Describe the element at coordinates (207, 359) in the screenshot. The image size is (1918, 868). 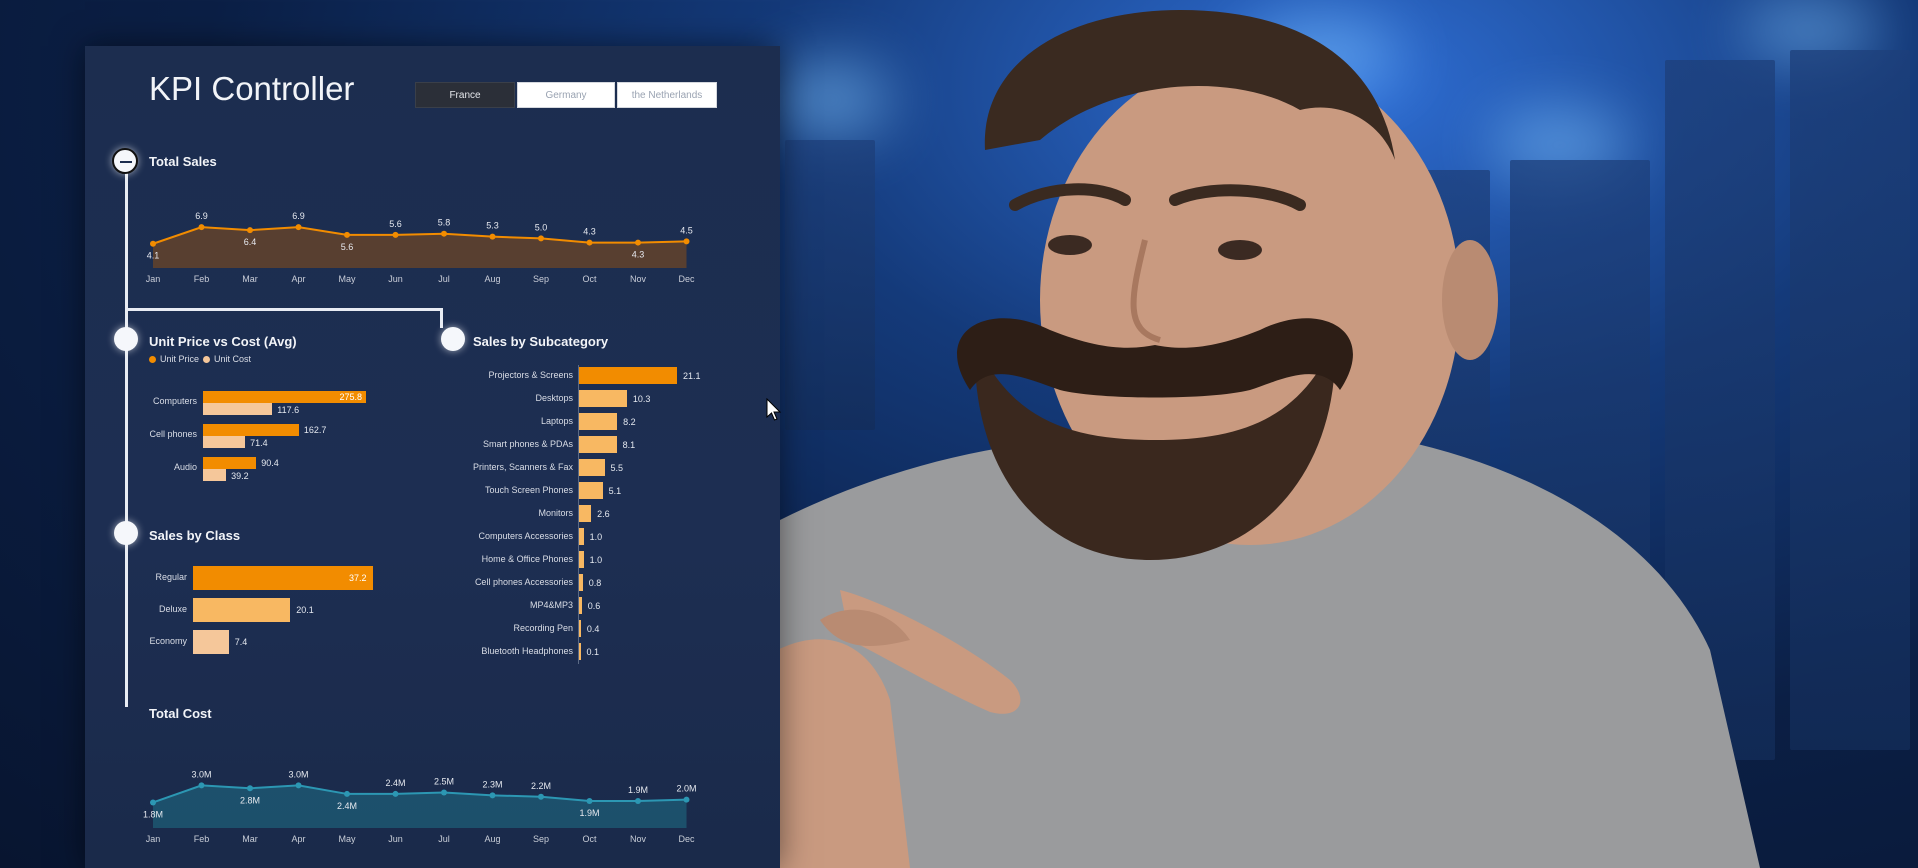
I see `legend-dot-icon` at that location.